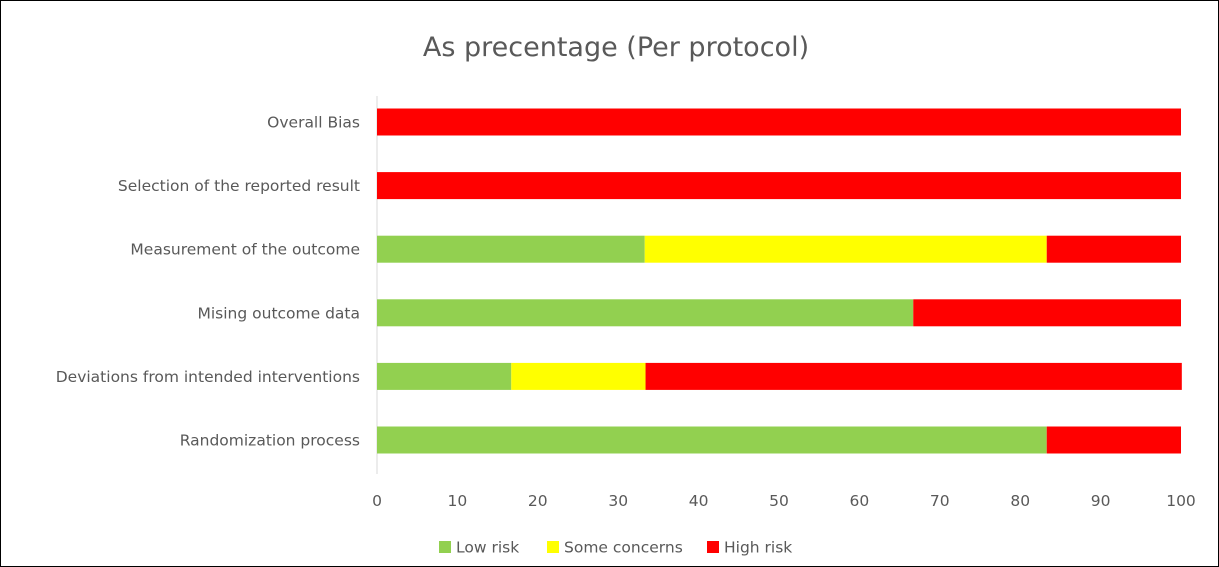 The image size is (1219, 567). Describe the element at coordinates (313, 123) in the screenshot. I see `category-label-overall-bias: Overall Bias` at that location.